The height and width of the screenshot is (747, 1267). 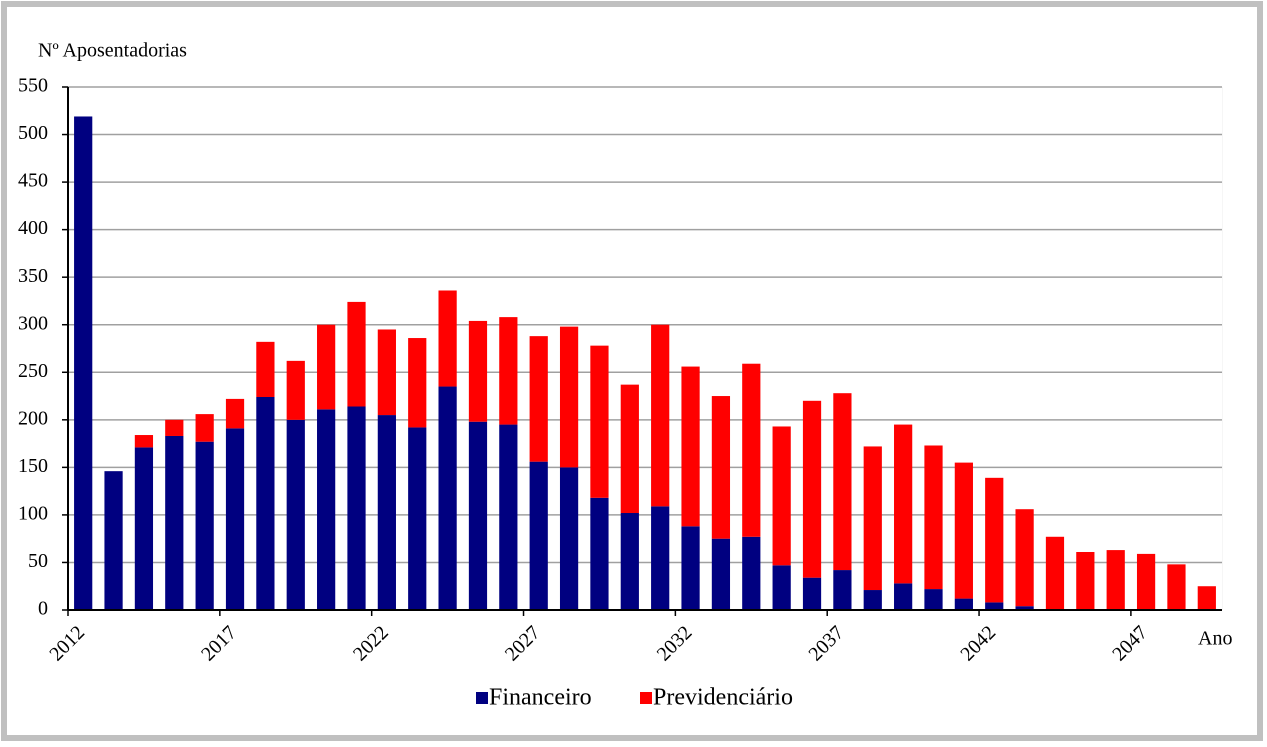 I want to click on y-tick-label: 450, so click(x=33, y=181).